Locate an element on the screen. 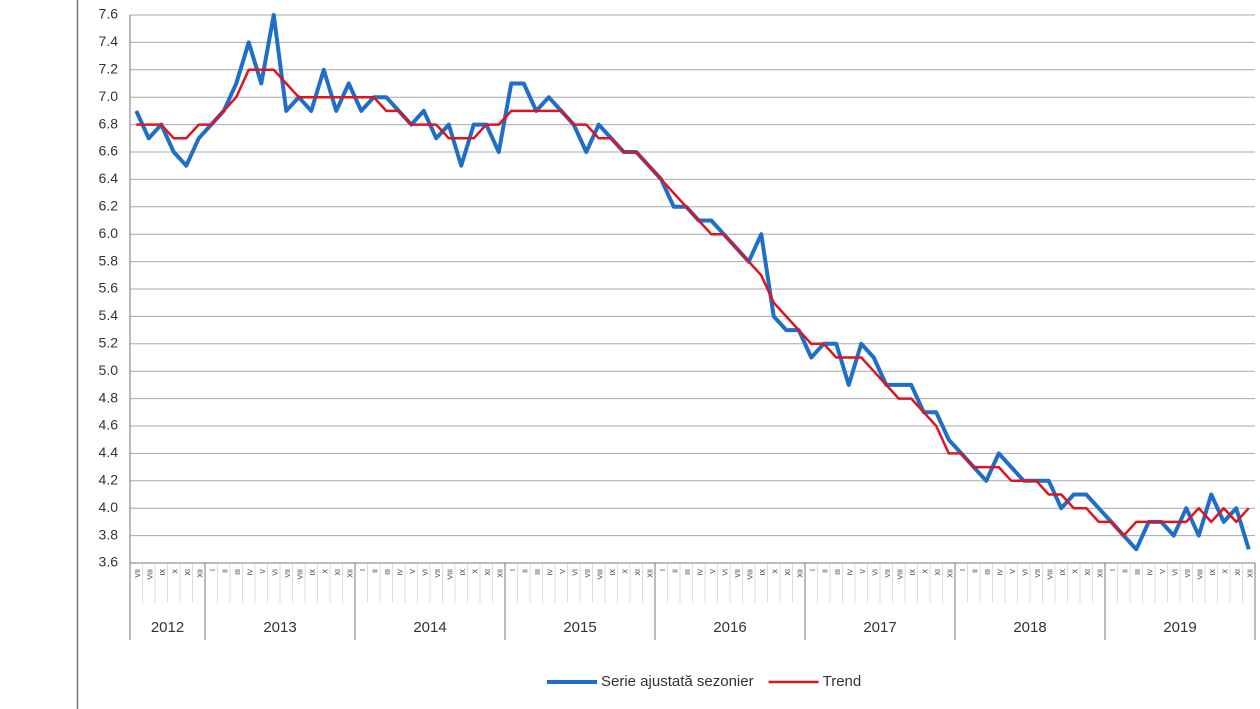 The width and height of the screenshot is (1260, 709). y-tick-label: 7.4 is located at coordinates (109, 41).